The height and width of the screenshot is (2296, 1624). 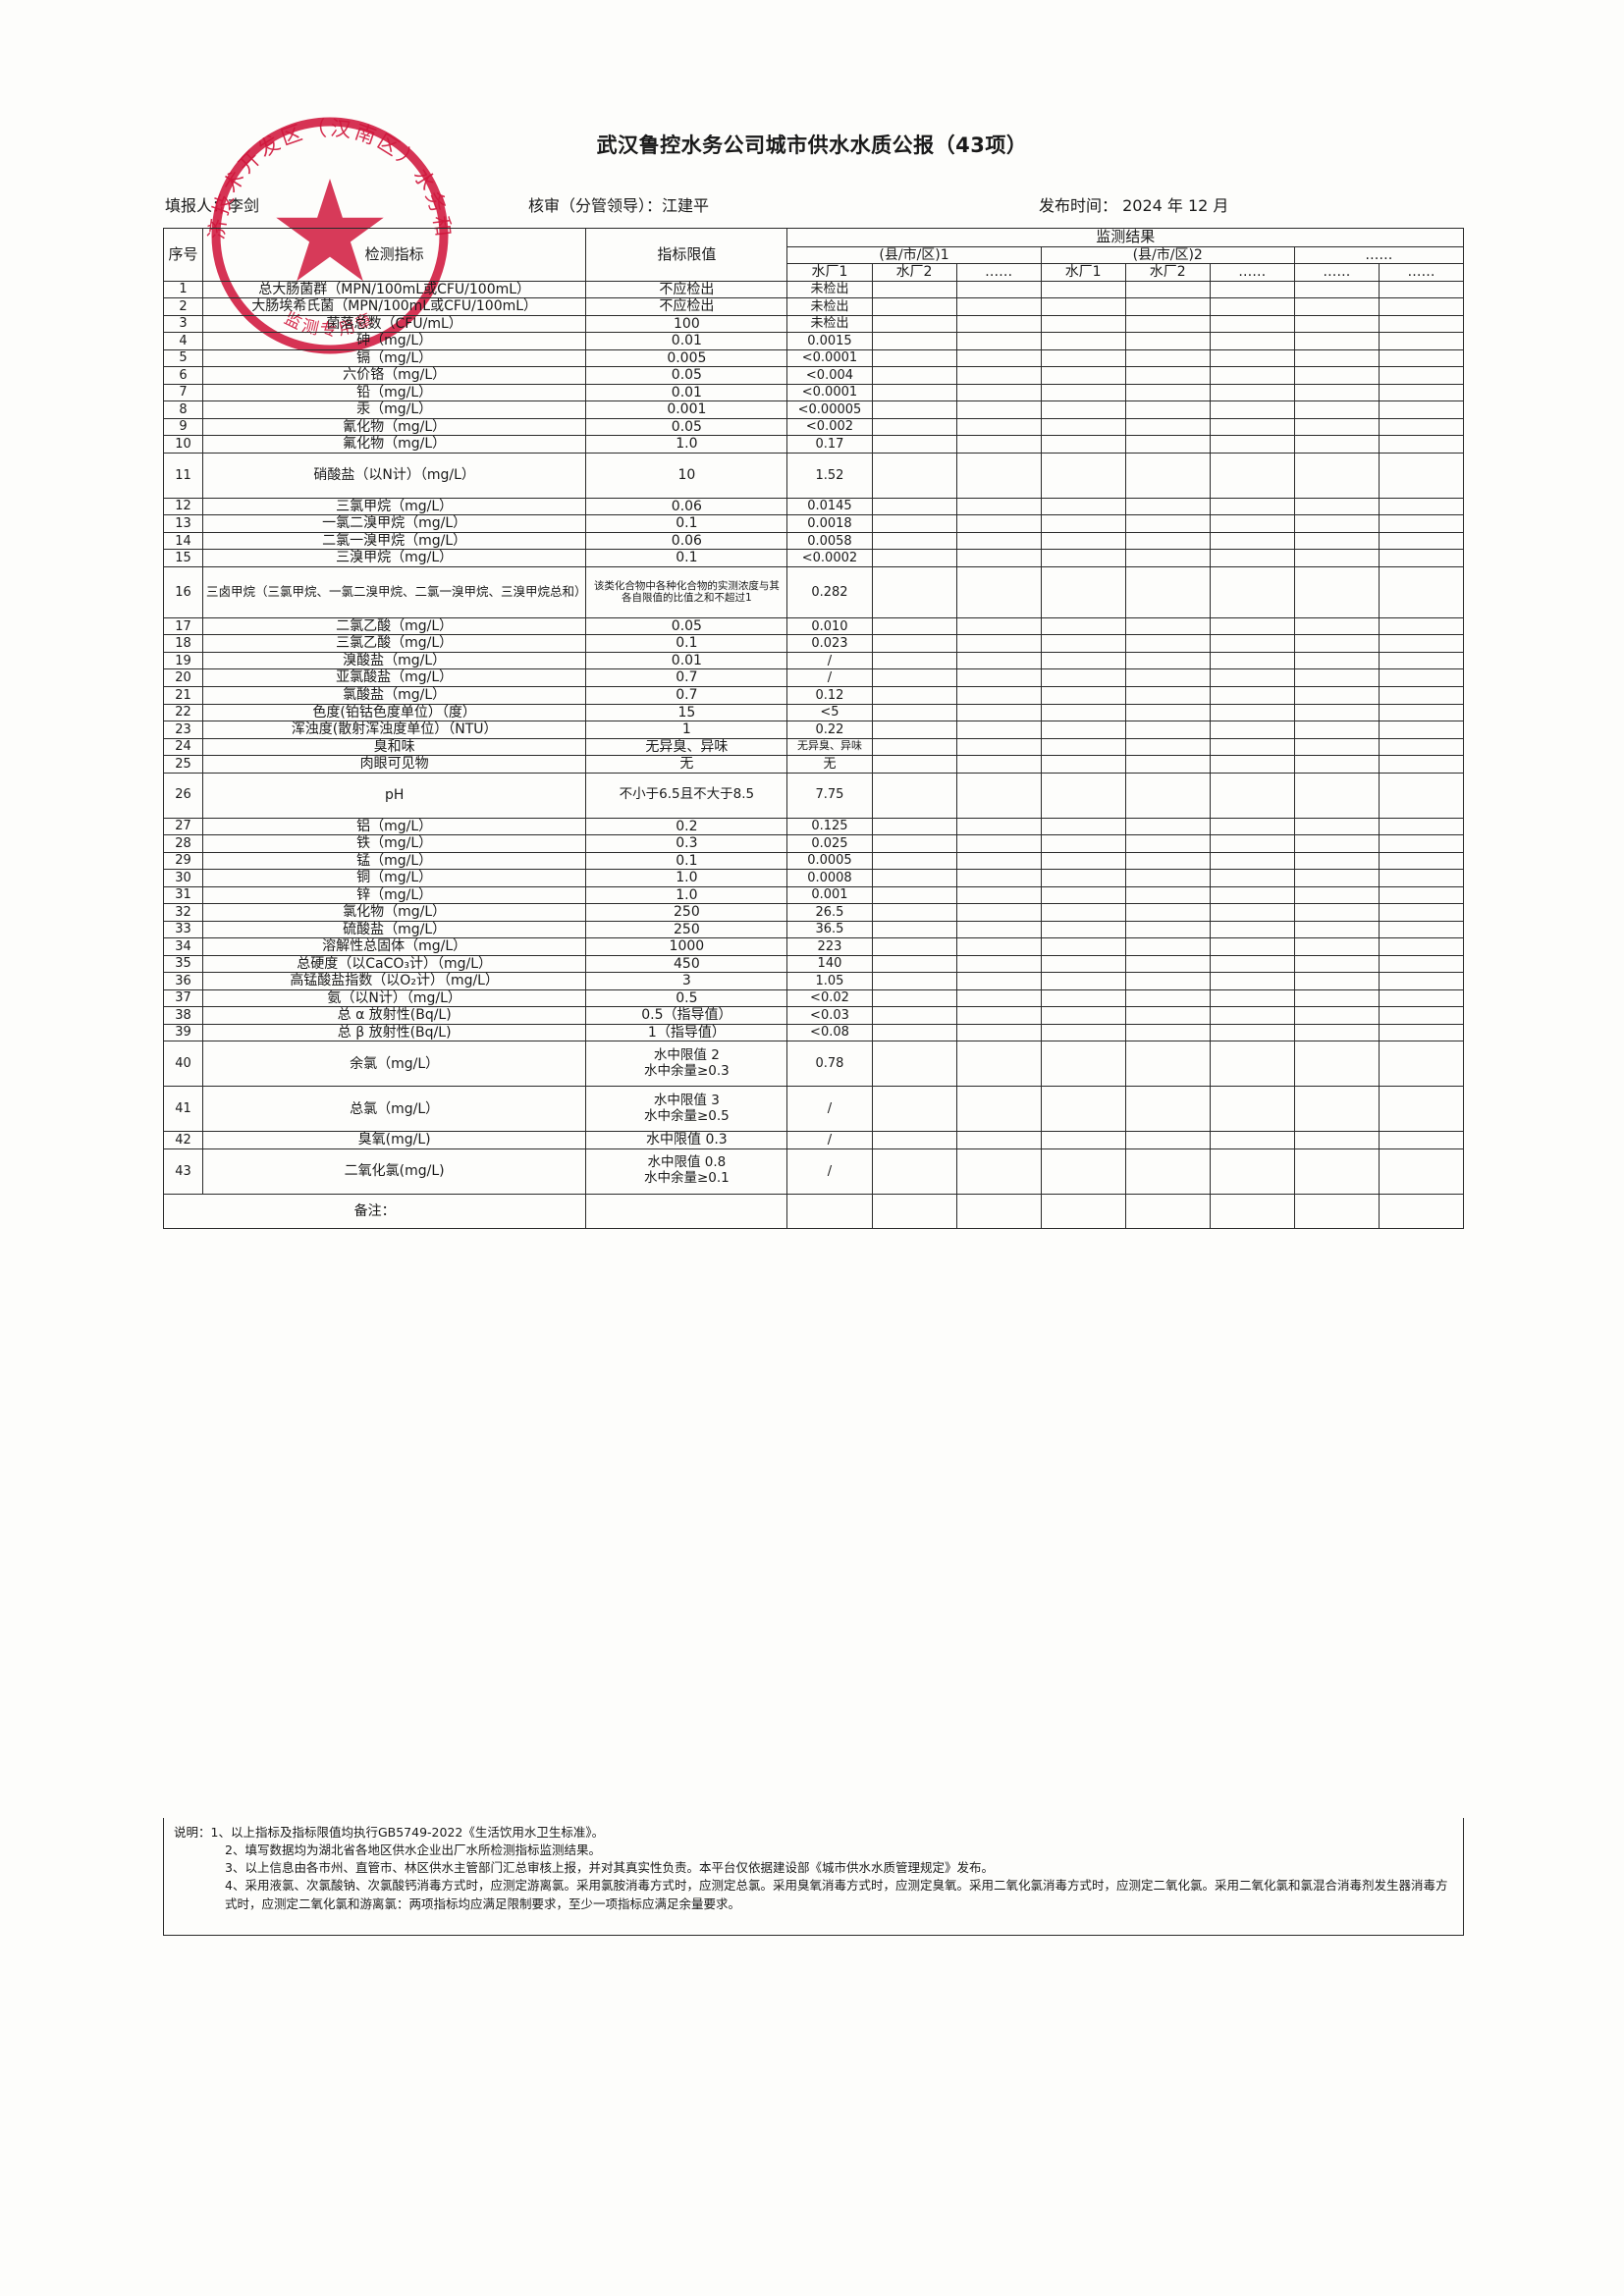 What do you see at coordinates (183, 592) in the screenshot?
I see `row-number: 16` at bounding box center [183, 592].